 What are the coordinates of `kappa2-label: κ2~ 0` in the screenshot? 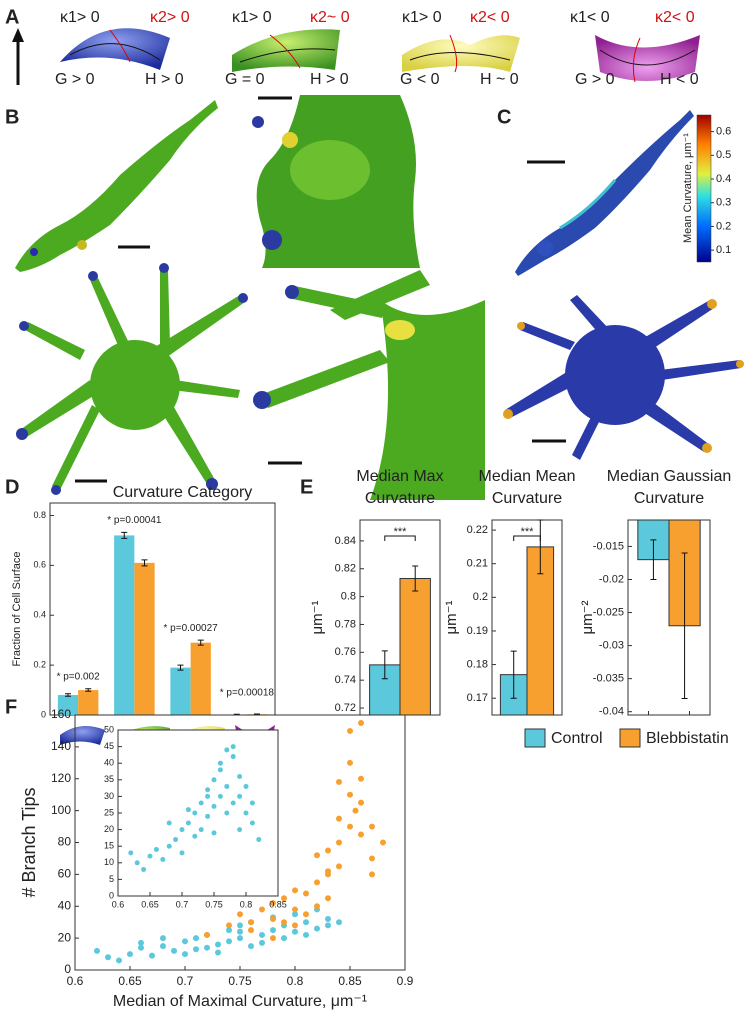 It's located at (330, 17).